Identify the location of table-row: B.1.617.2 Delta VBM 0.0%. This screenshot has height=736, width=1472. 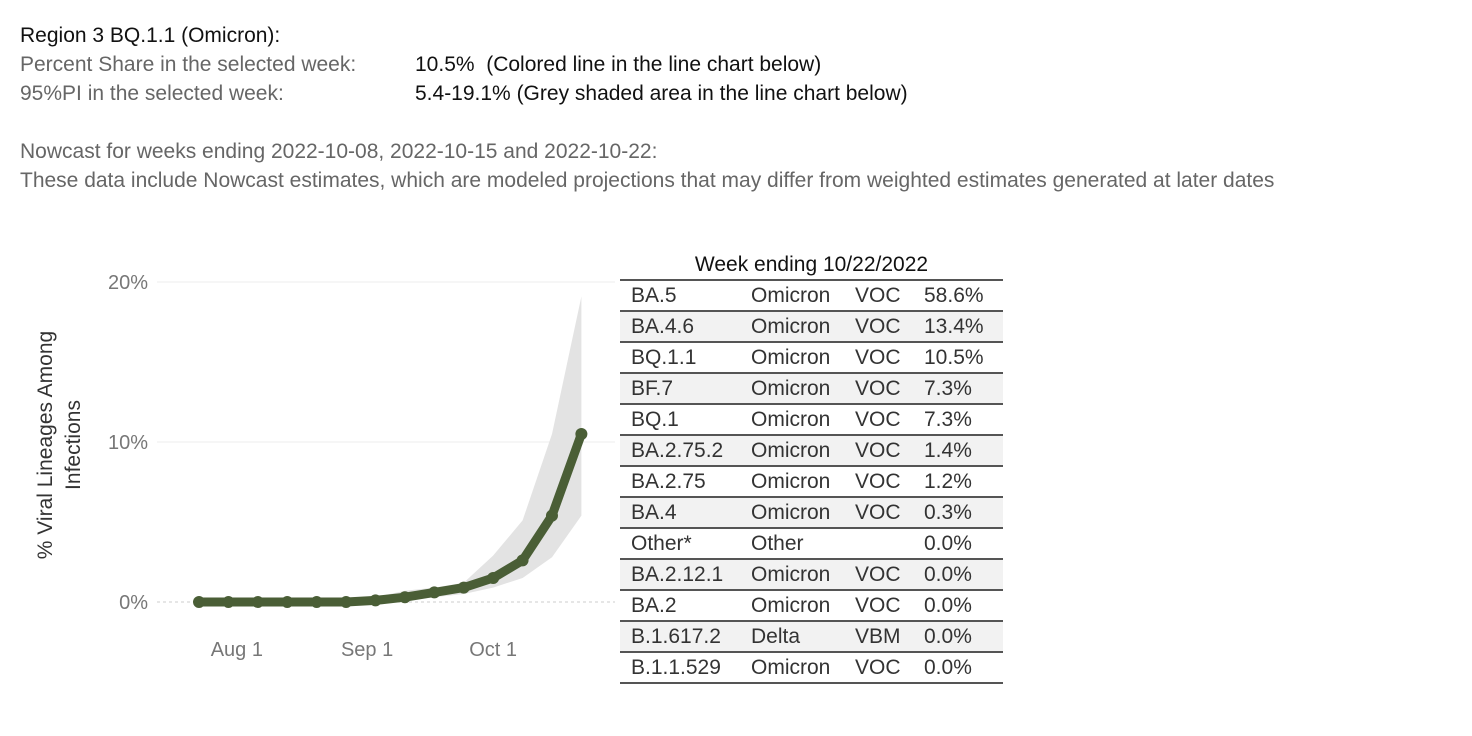
(811, 637).